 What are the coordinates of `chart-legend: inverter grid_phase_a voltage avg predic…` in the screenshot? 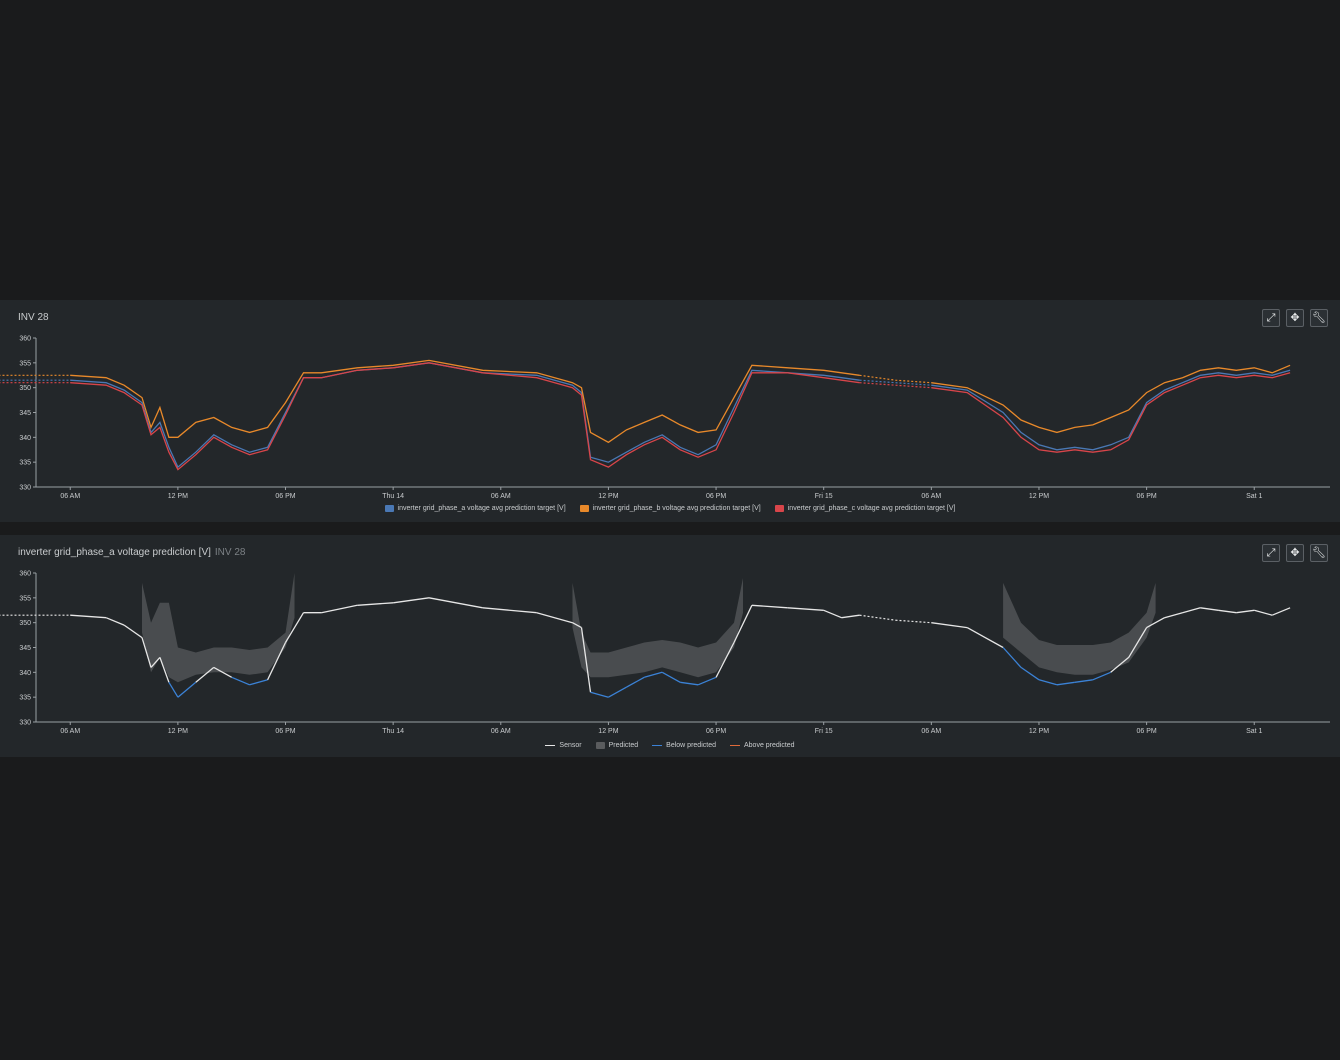 It's located at (670, 508).